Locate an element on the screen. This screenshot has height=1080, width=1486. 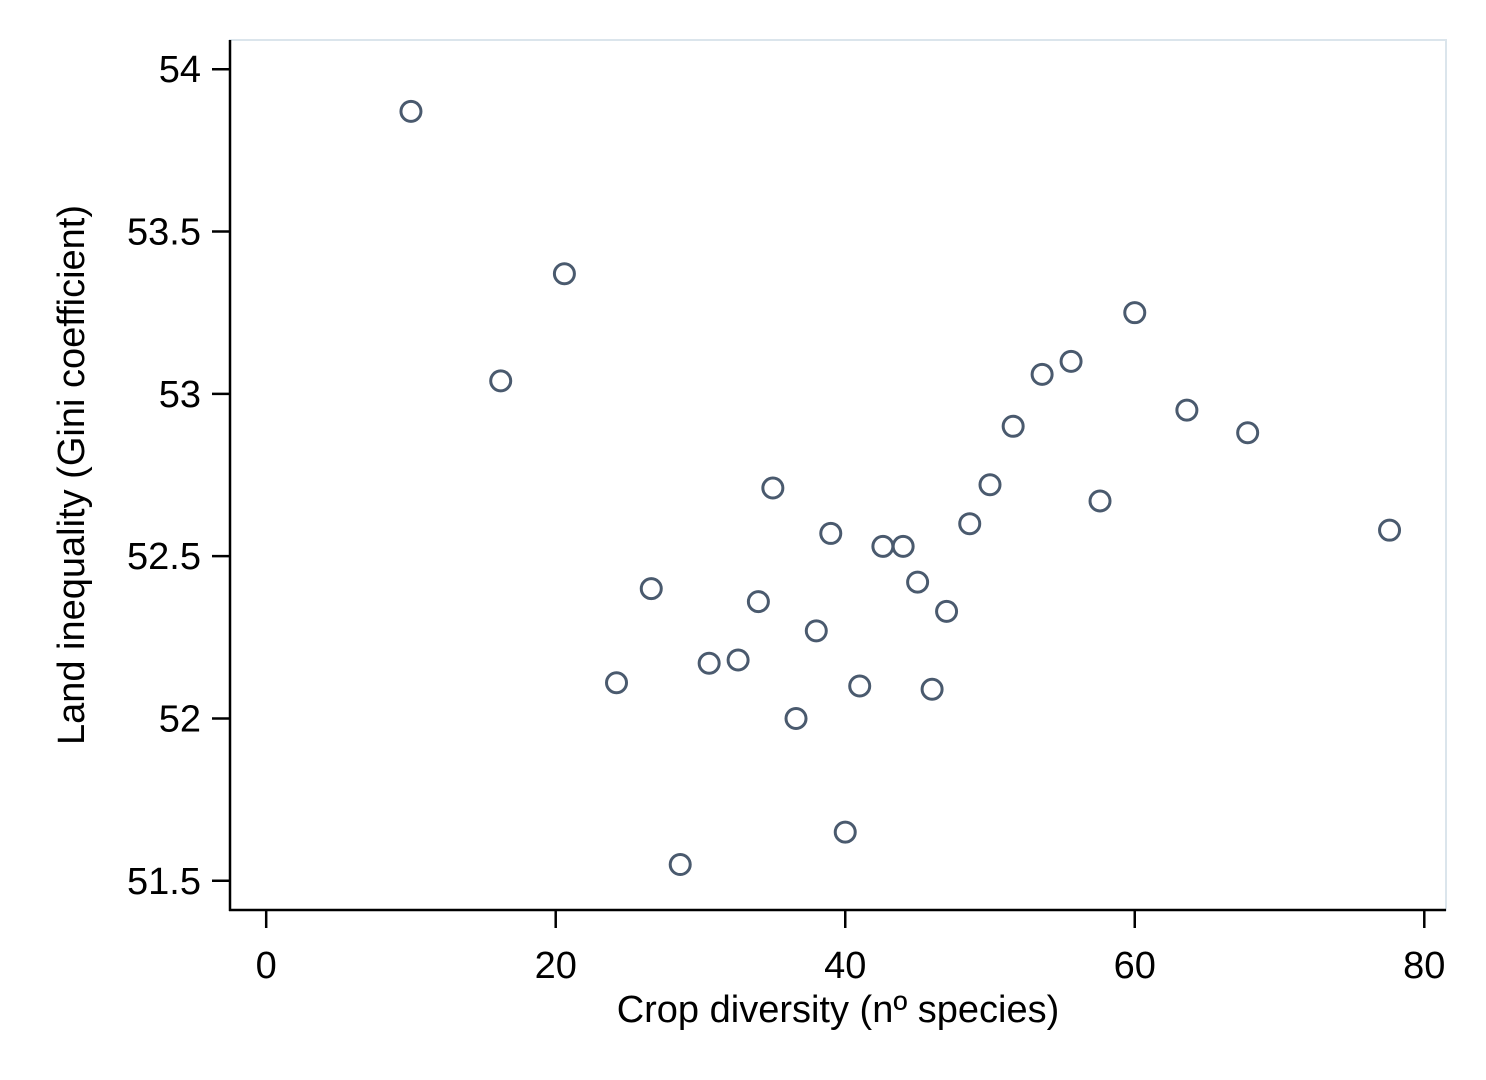
x-tick-label: 0 is located at coordinates (266, 966).